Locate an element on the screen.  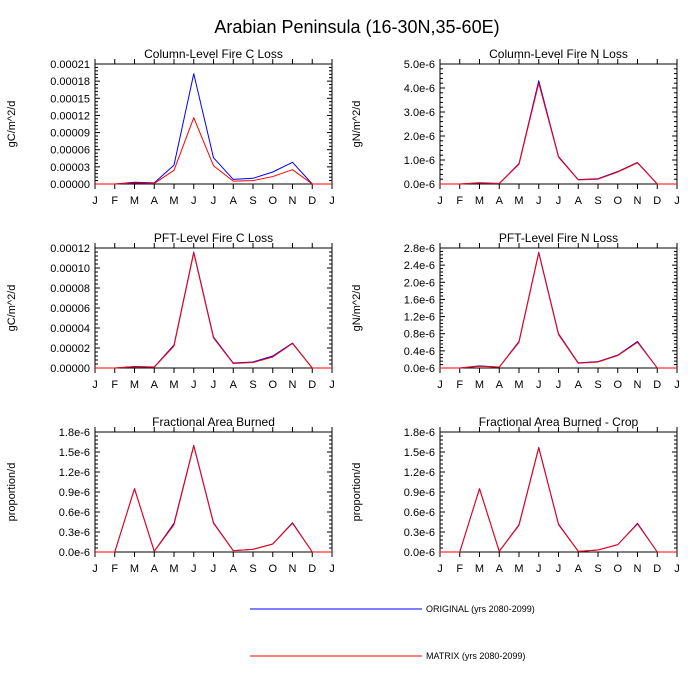
y-tick-label: 0.4e-6 is located at coordinates (419, 352).